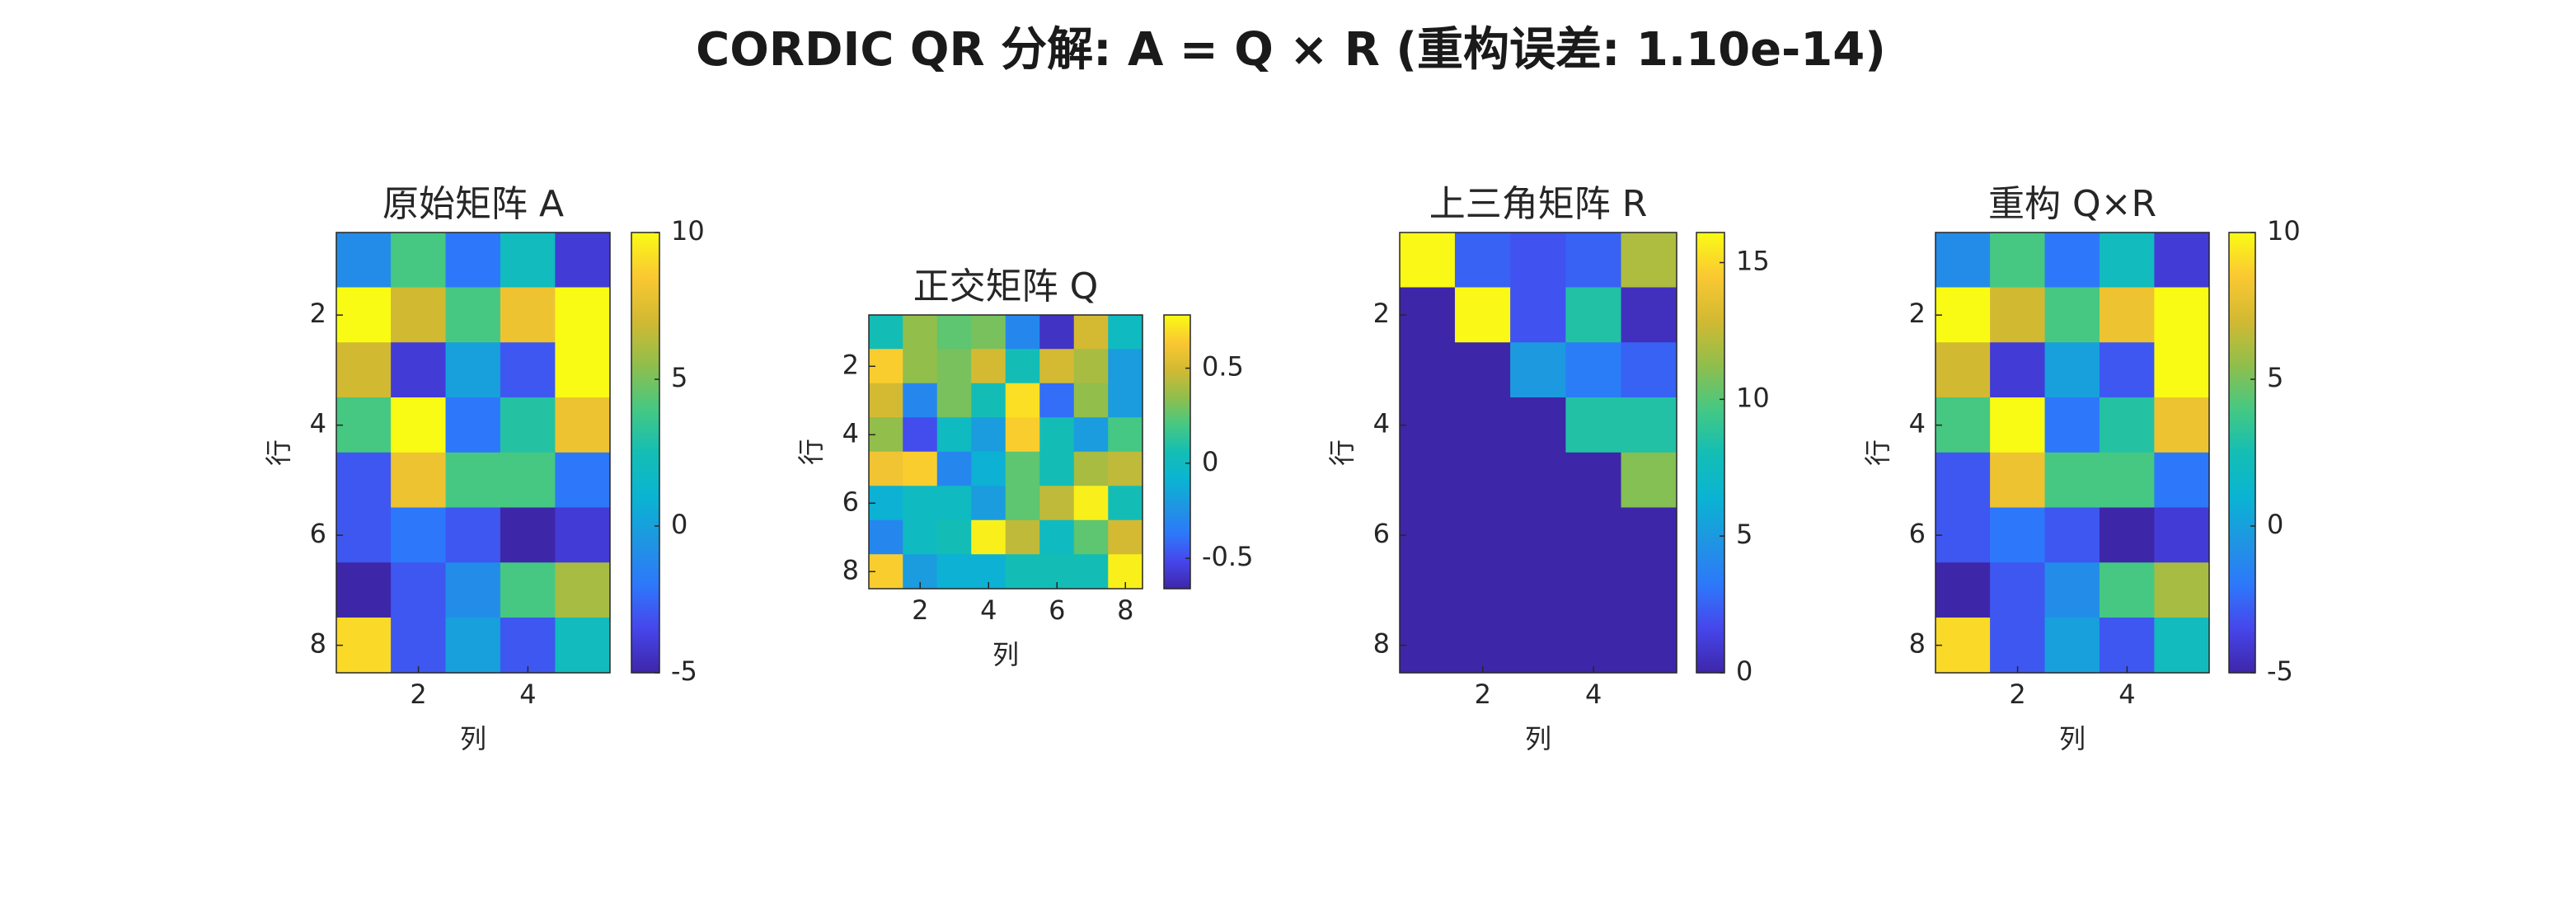 The width and height of the screenshot is (2576, 902). Describe the element at coordinates (2275, 524) in the screenshot. I see `colorbar-tick-label: 0` at that location.